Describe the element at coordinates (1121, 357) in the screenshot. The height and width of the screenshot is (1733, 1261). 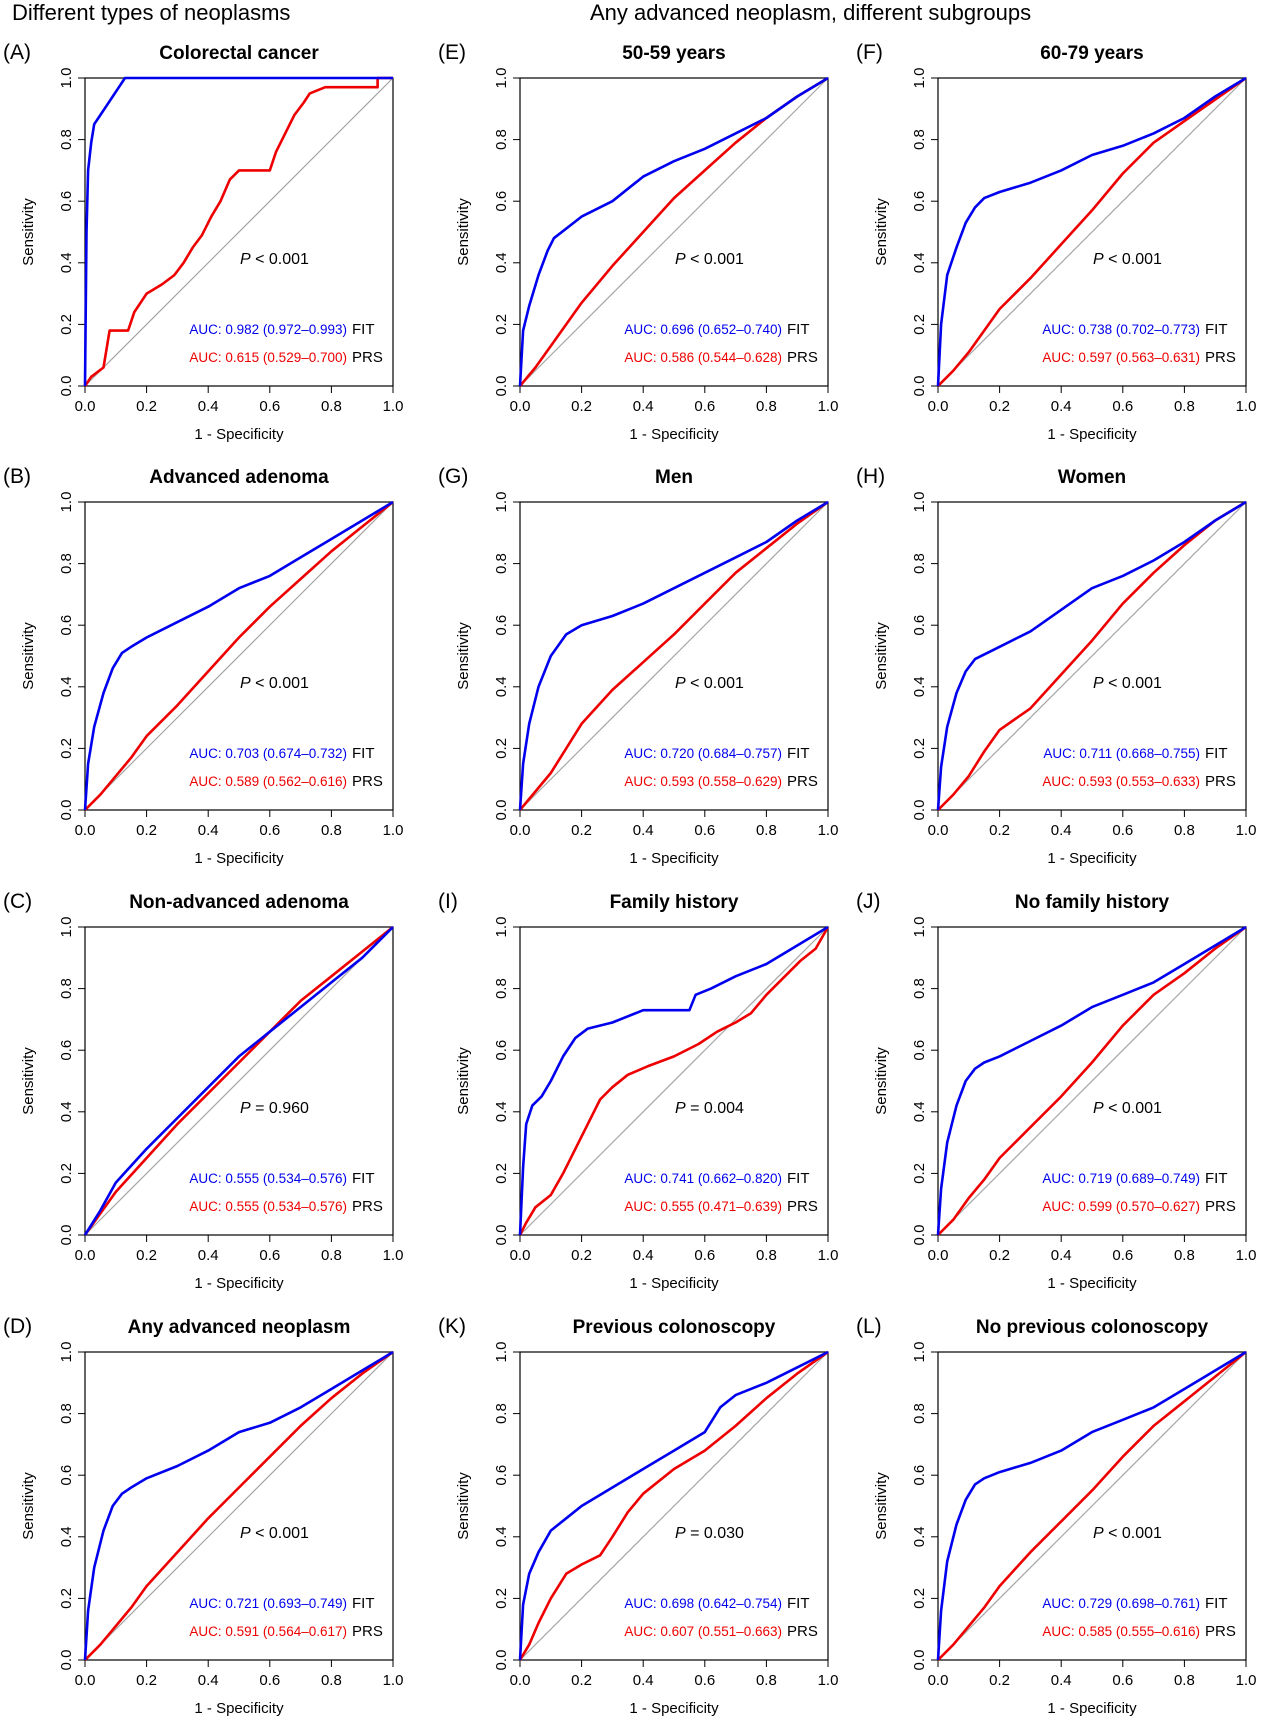
I see `auc-label: AUC: 0.597 (0.563–0.631)` at that location.